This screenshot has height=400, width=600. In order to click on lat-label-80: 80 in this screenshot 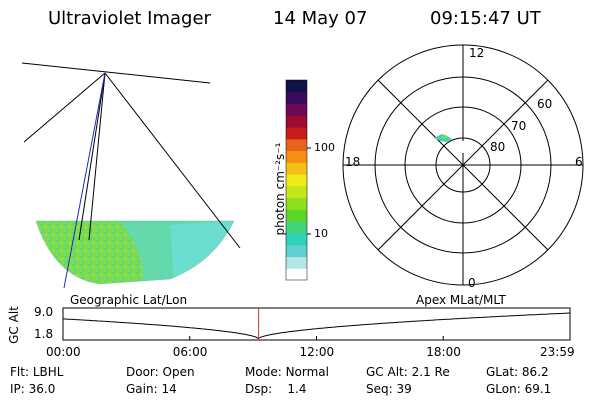, I will do `click(498, 147)`.